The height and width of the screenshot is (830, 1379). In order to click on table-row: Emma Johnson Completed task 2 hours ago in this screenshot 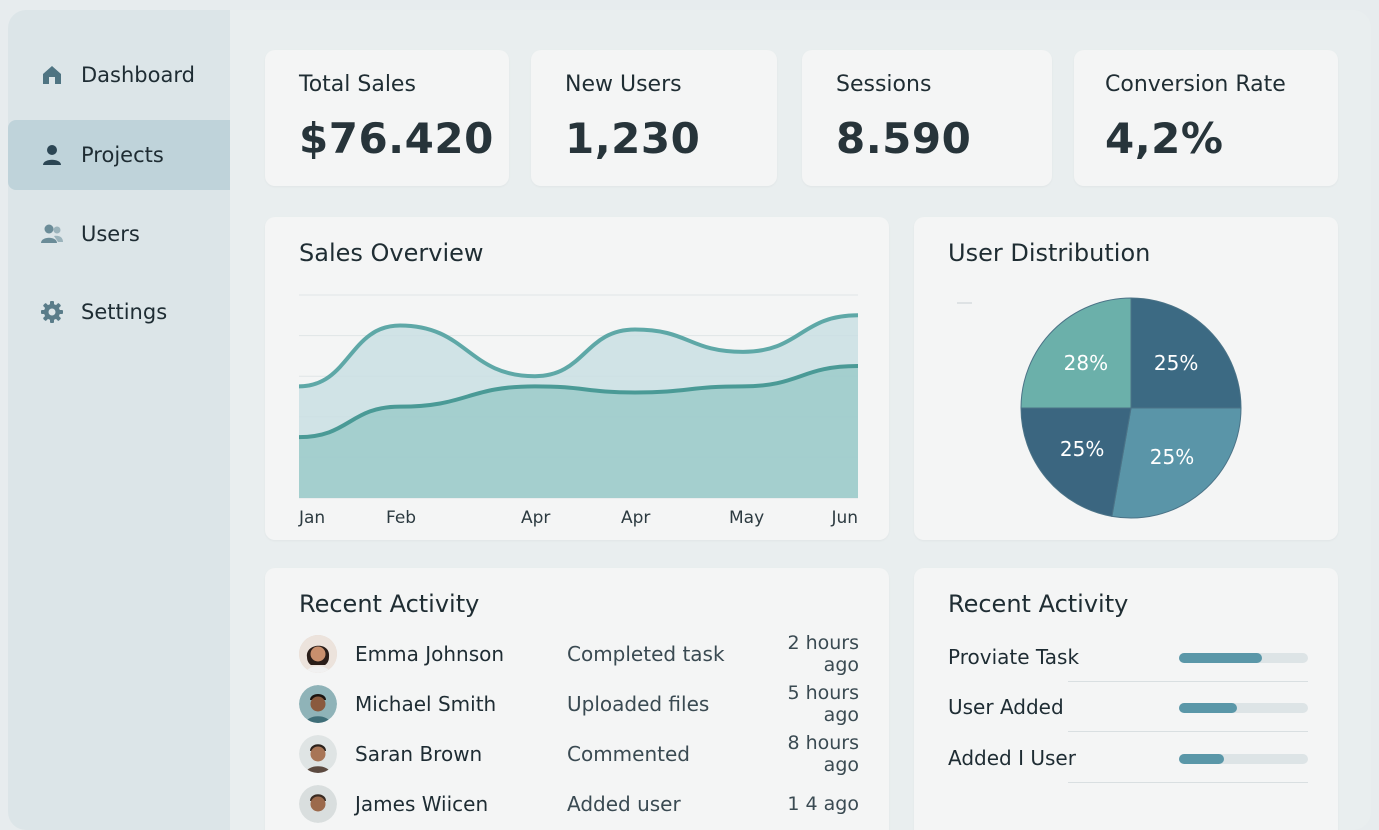, I will do `click(579, 654)`.